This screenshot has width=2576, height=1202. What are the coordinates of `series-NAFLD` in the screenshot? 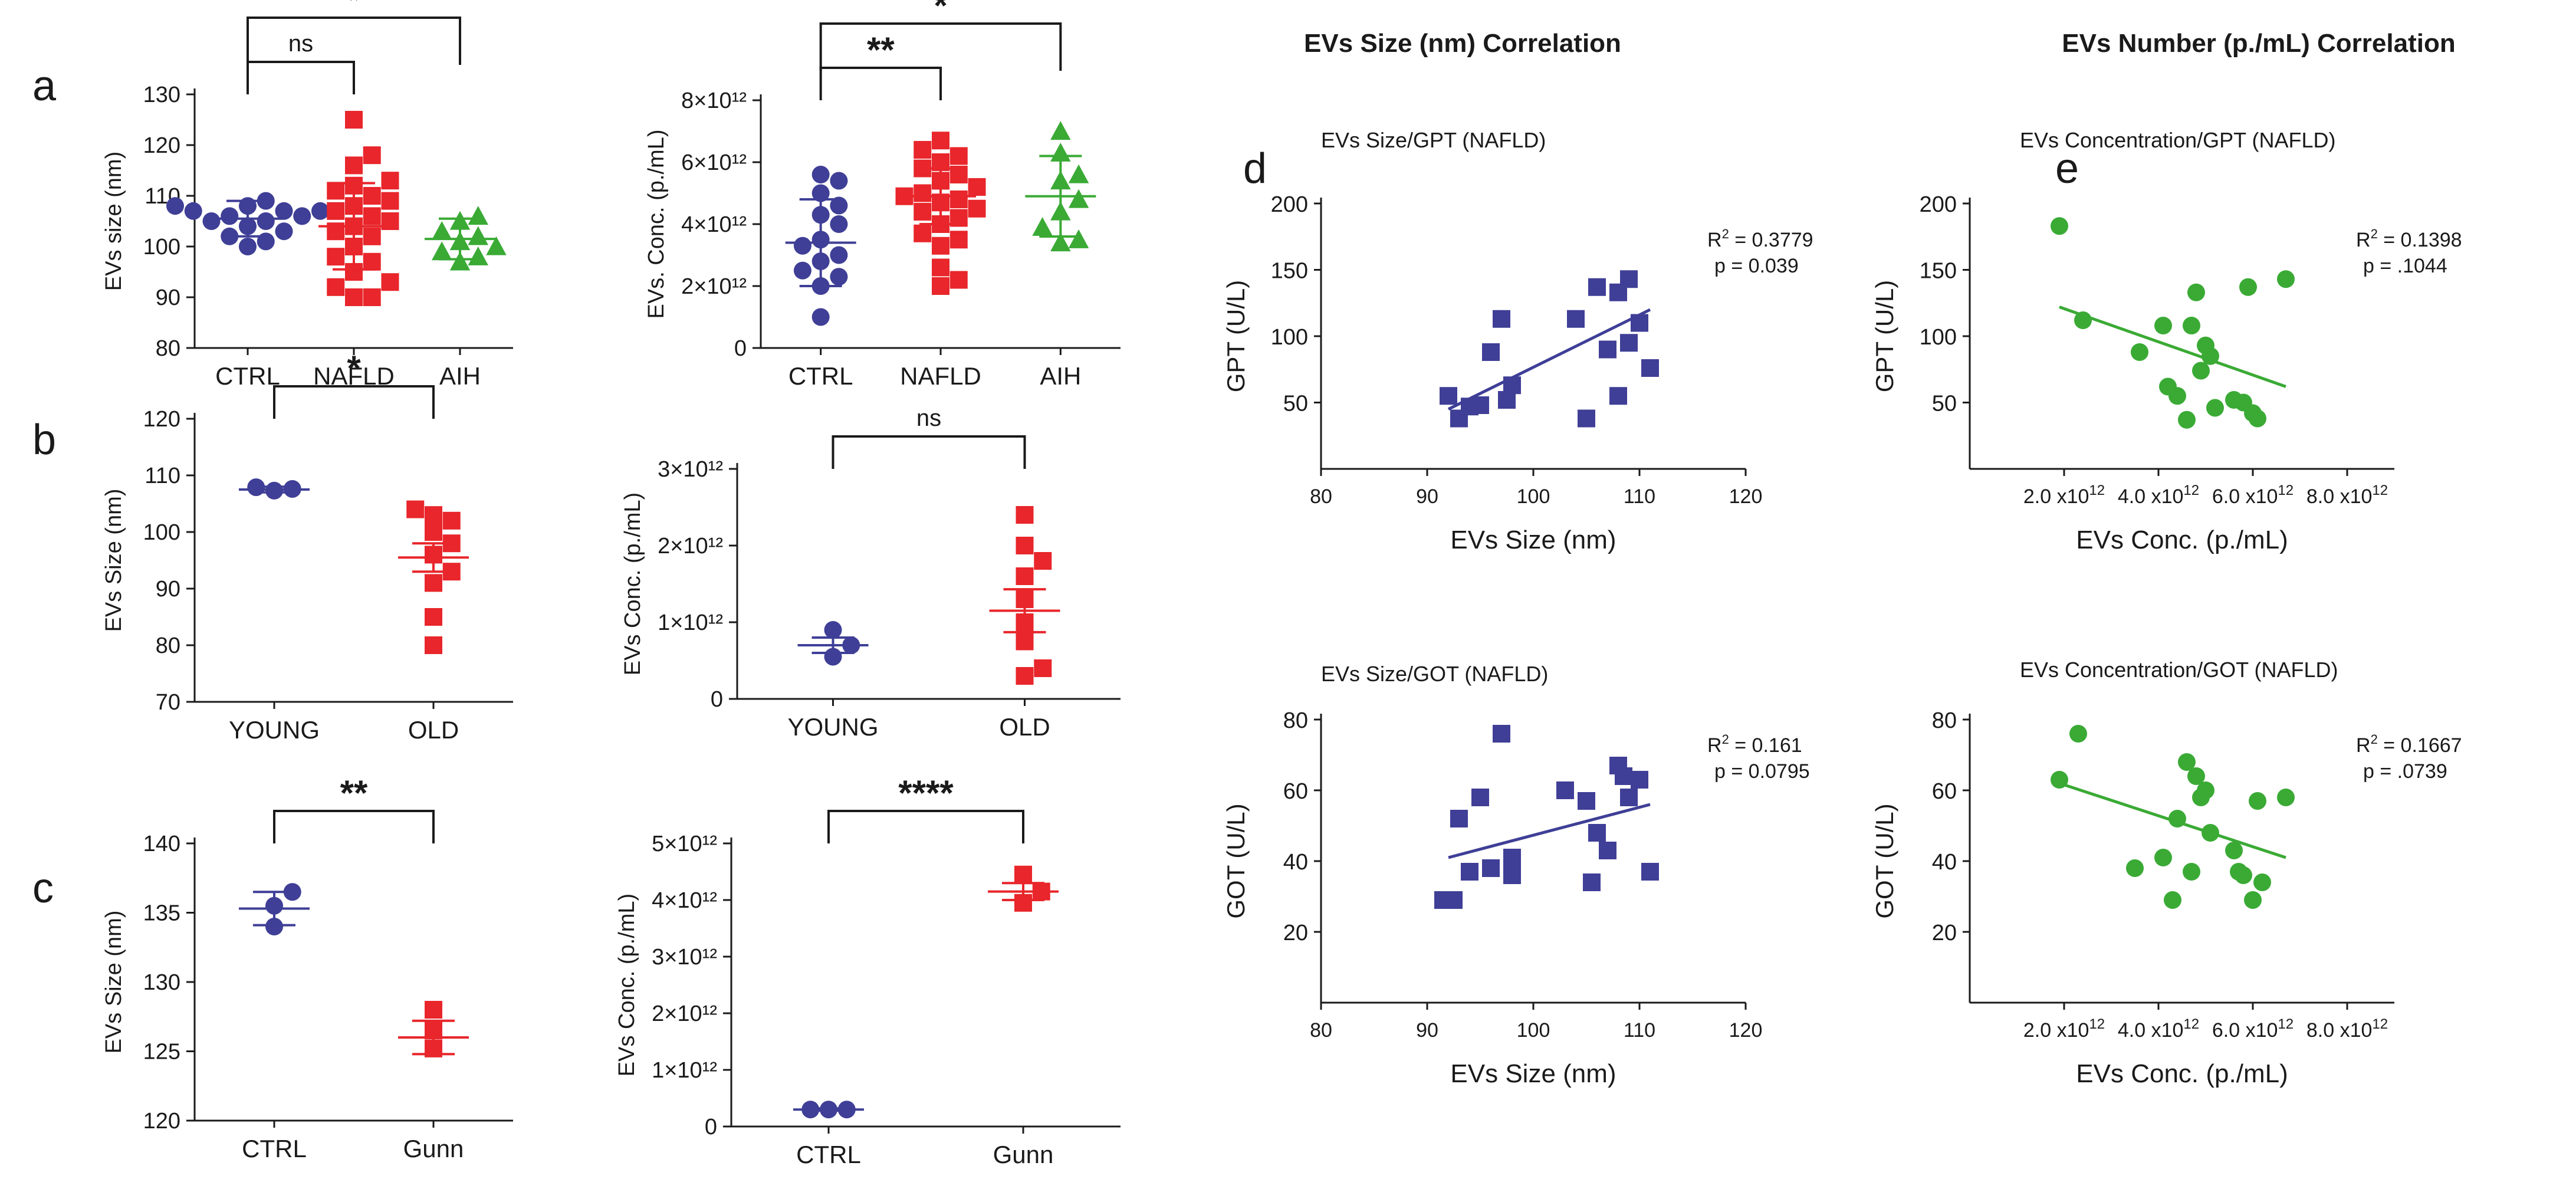 It's located at (359, 208).